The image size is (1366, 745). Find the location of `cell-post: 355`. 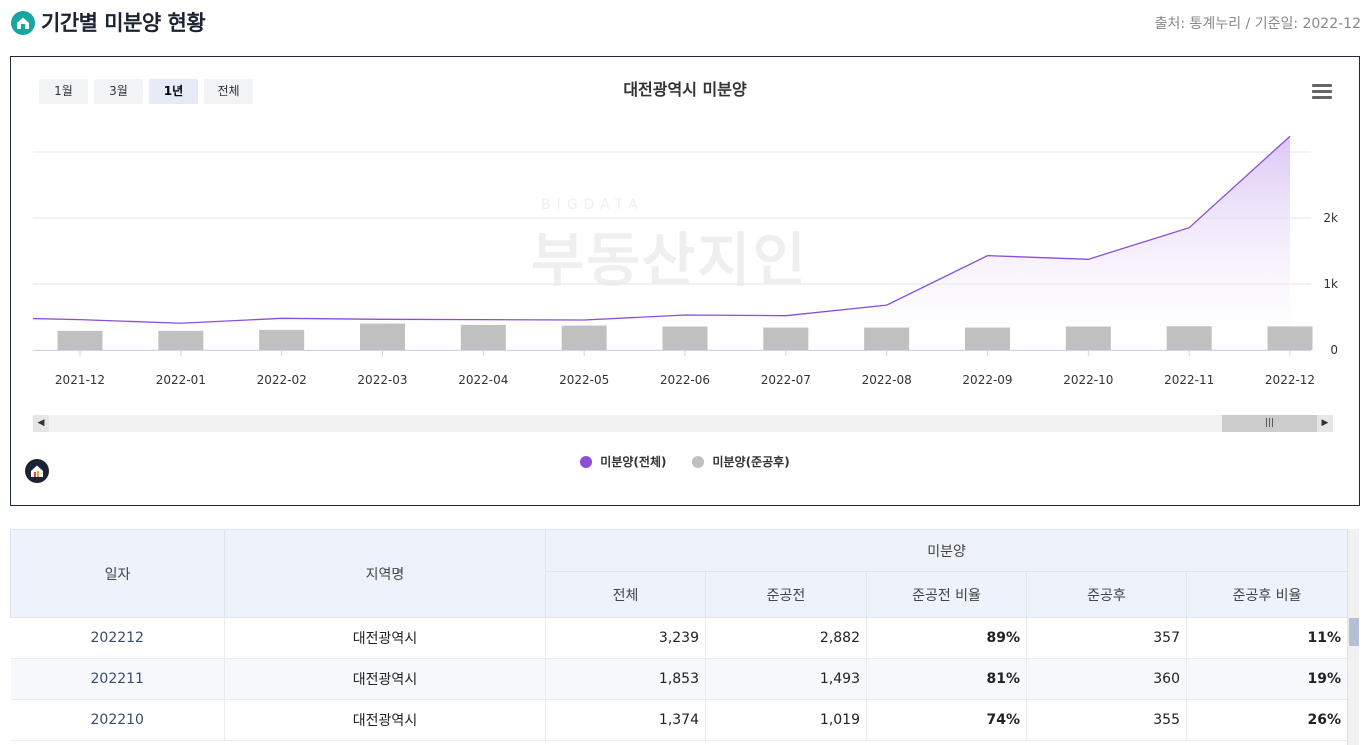

cell-post: 355 is located at coordinates (1106, 720).